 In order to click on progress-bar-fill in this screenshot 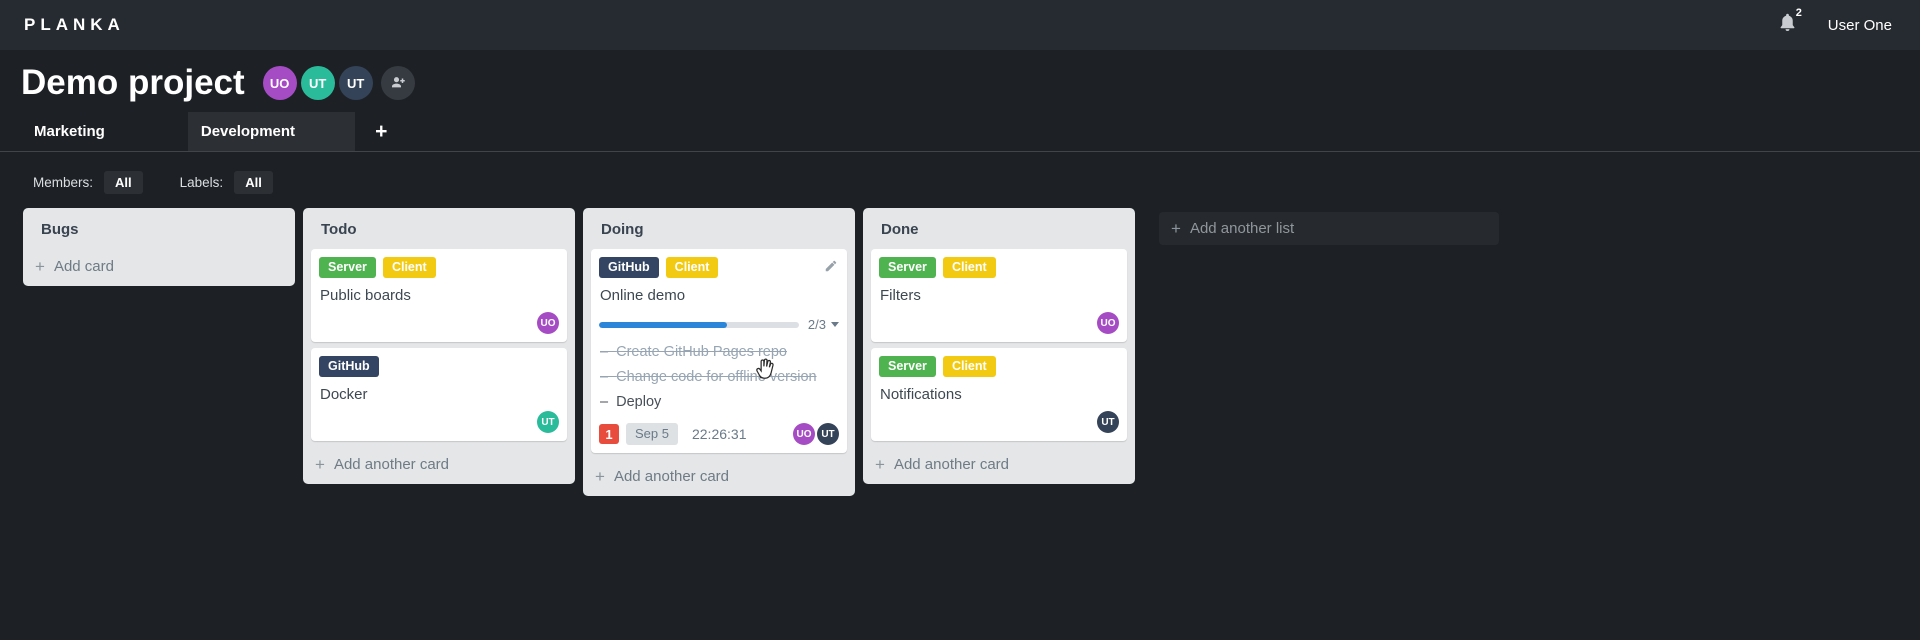, I will do `click(663, 324)`.